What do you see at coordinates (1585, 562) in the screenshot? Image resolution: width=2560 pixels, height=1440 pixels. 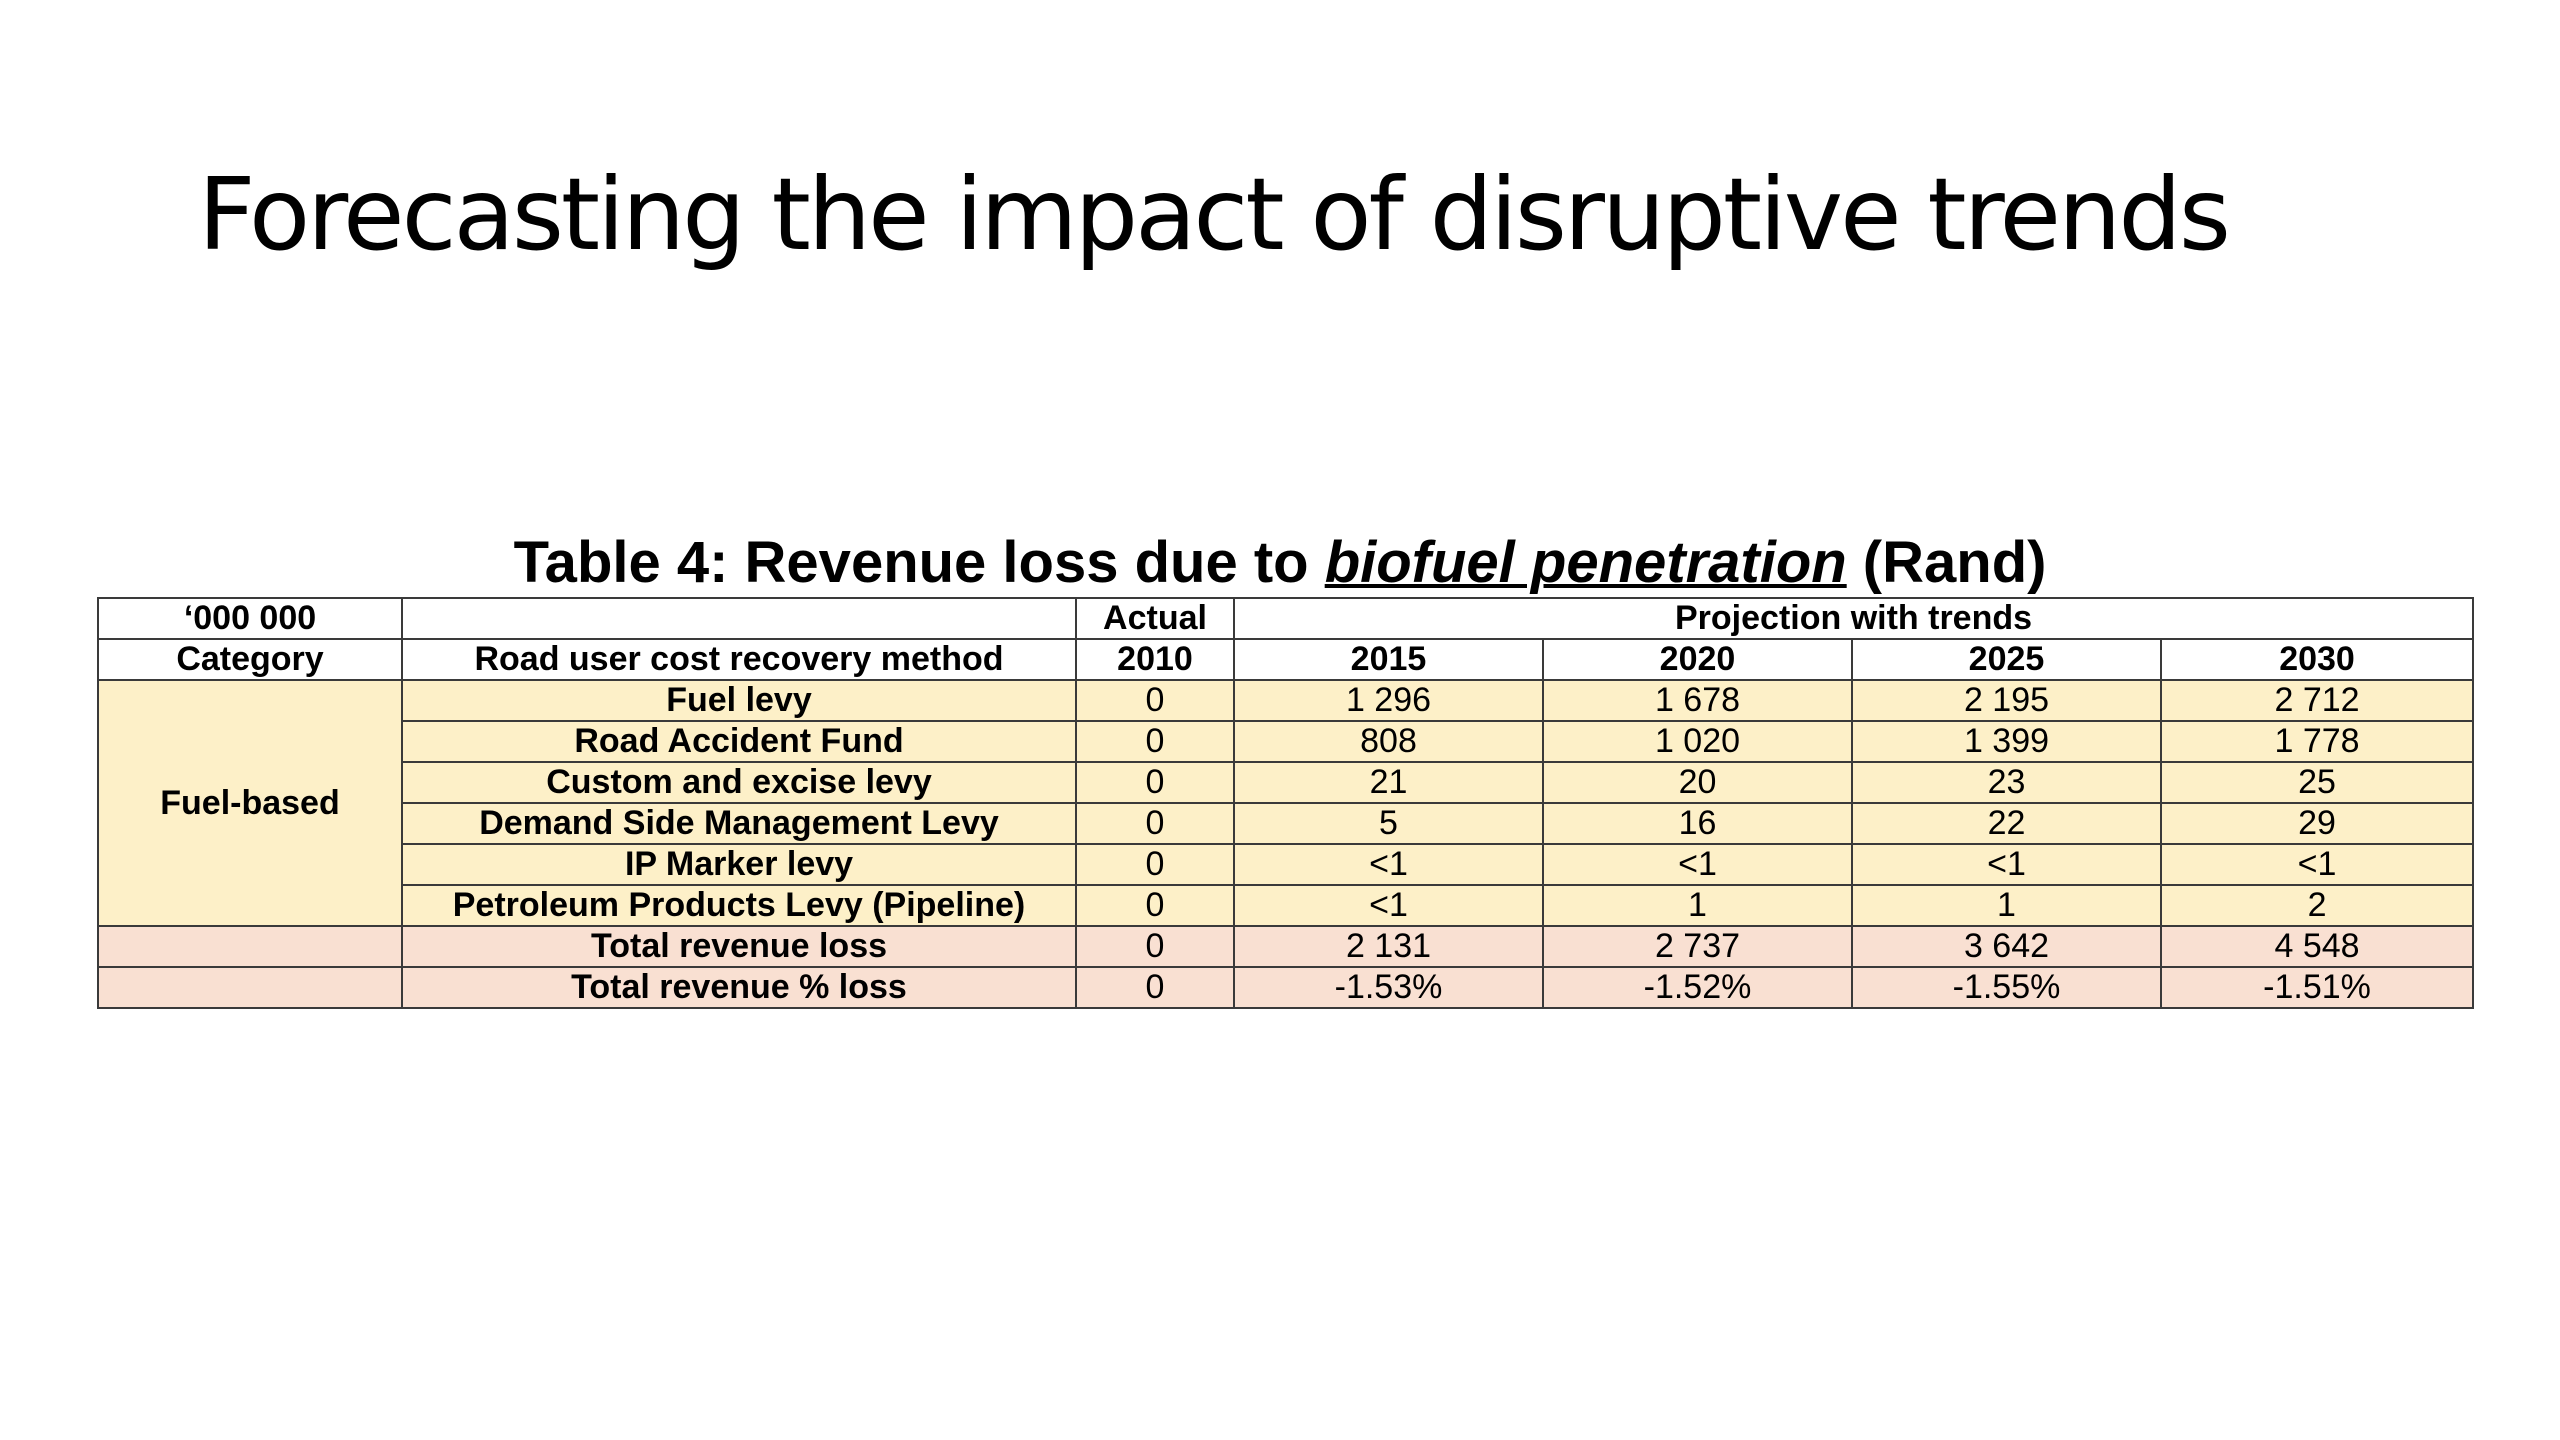 I see `table-caption-emphasis: biofuel penetration` at bounding box center [1585, 562].